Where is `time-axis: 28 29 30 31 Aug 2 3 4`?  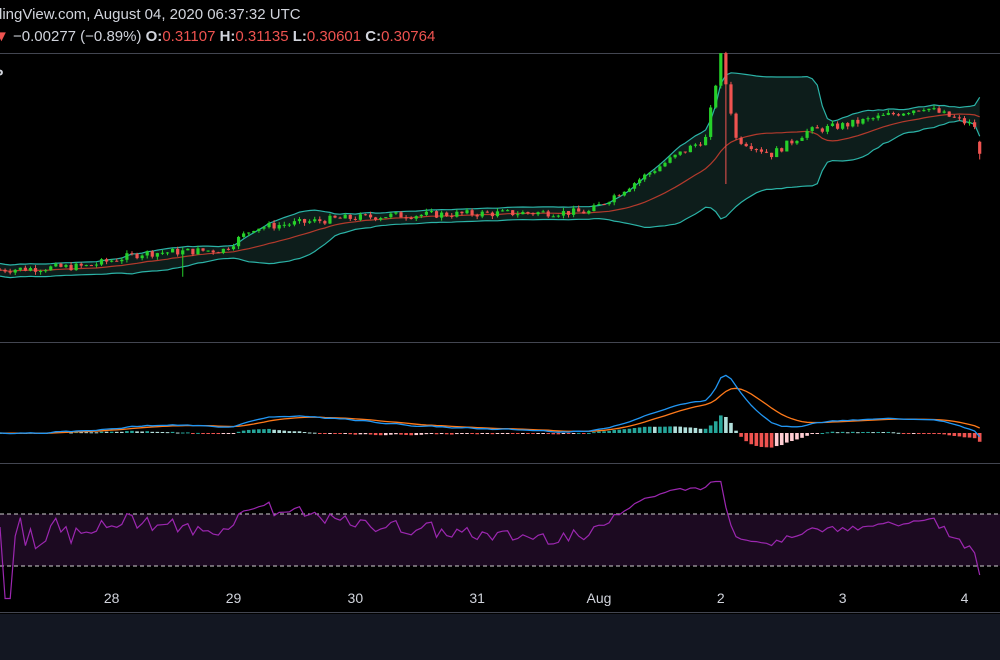
time-axis: 28 29 30 31 Aug 2 3 4 is located at coordinates (536, 598).